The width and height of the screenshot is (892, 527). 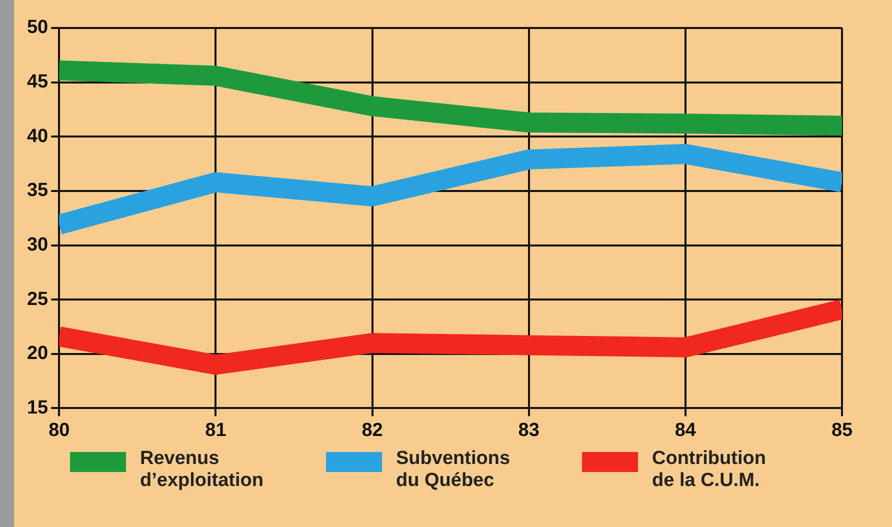 What do you see at coordinates (37, 299) in the screenshot?
I see `y-tick-label: 25` at bounding box center [37, 299].